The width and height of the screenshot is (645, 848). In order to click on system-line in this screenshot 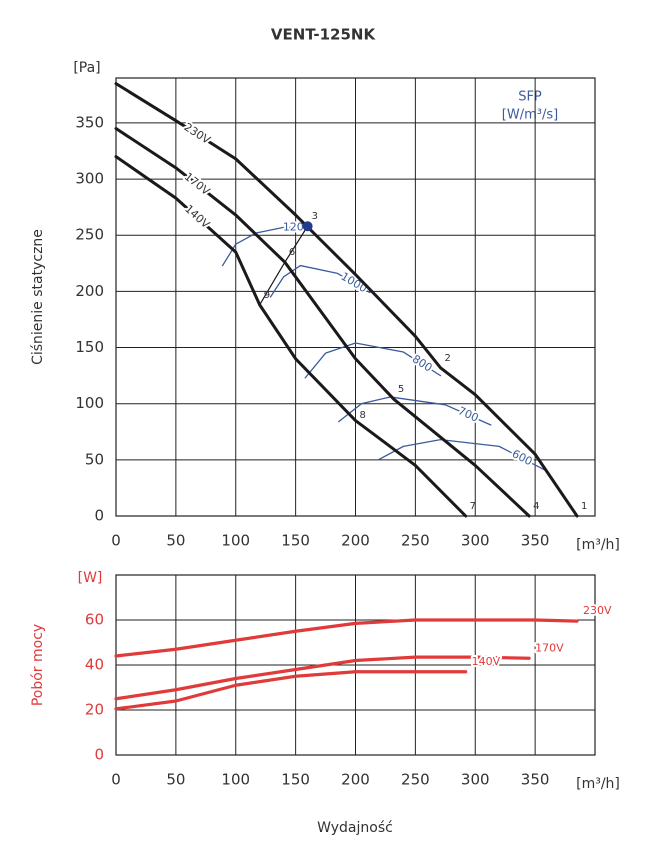, I will do `click(284, 265)`.